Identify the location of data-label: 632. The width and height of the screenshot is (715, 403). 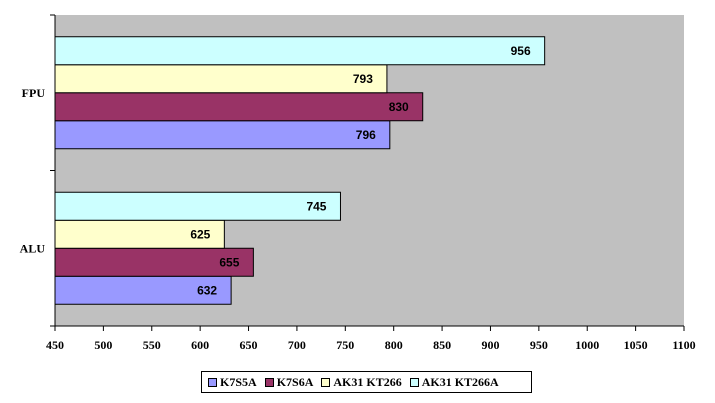
(207, 290).